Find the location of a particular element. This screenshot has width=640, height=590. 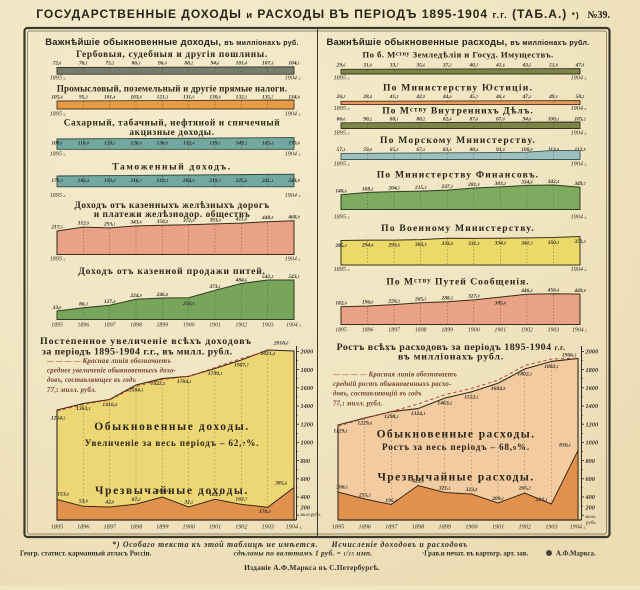

svg-text: 225,6 is located at coordinates (241, 181).